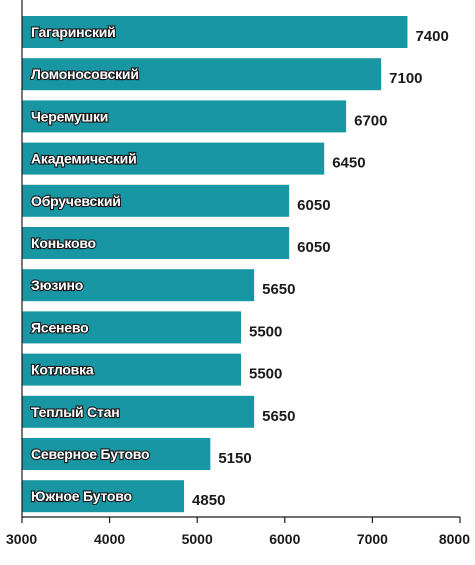  What do you see at coordinates (348, 163) in the screenshot?
I see `bar-value-label: 6450` at bounding box center [348, 163].